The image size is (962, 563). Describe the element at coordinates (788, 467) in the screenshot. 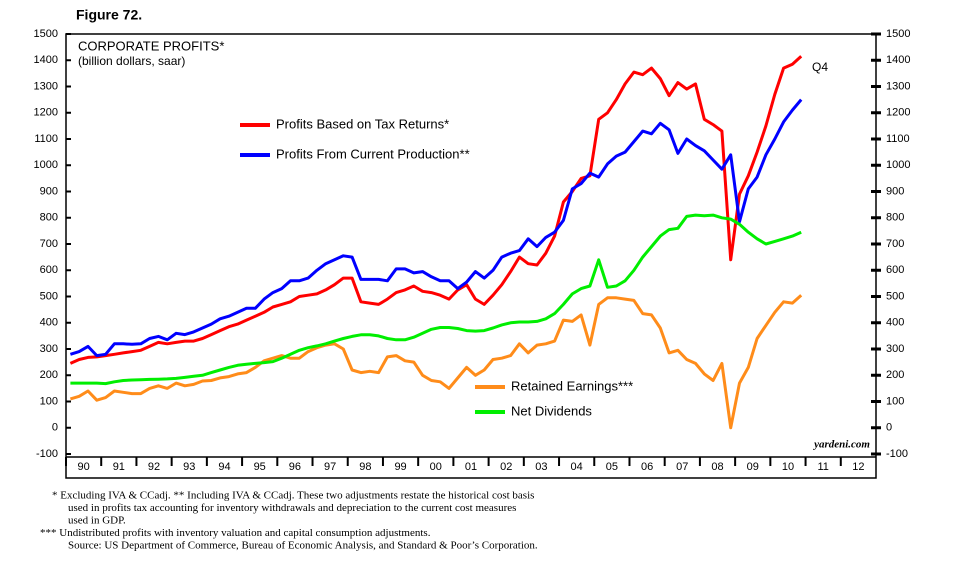

I see `x-tick-label: 10` at that location.